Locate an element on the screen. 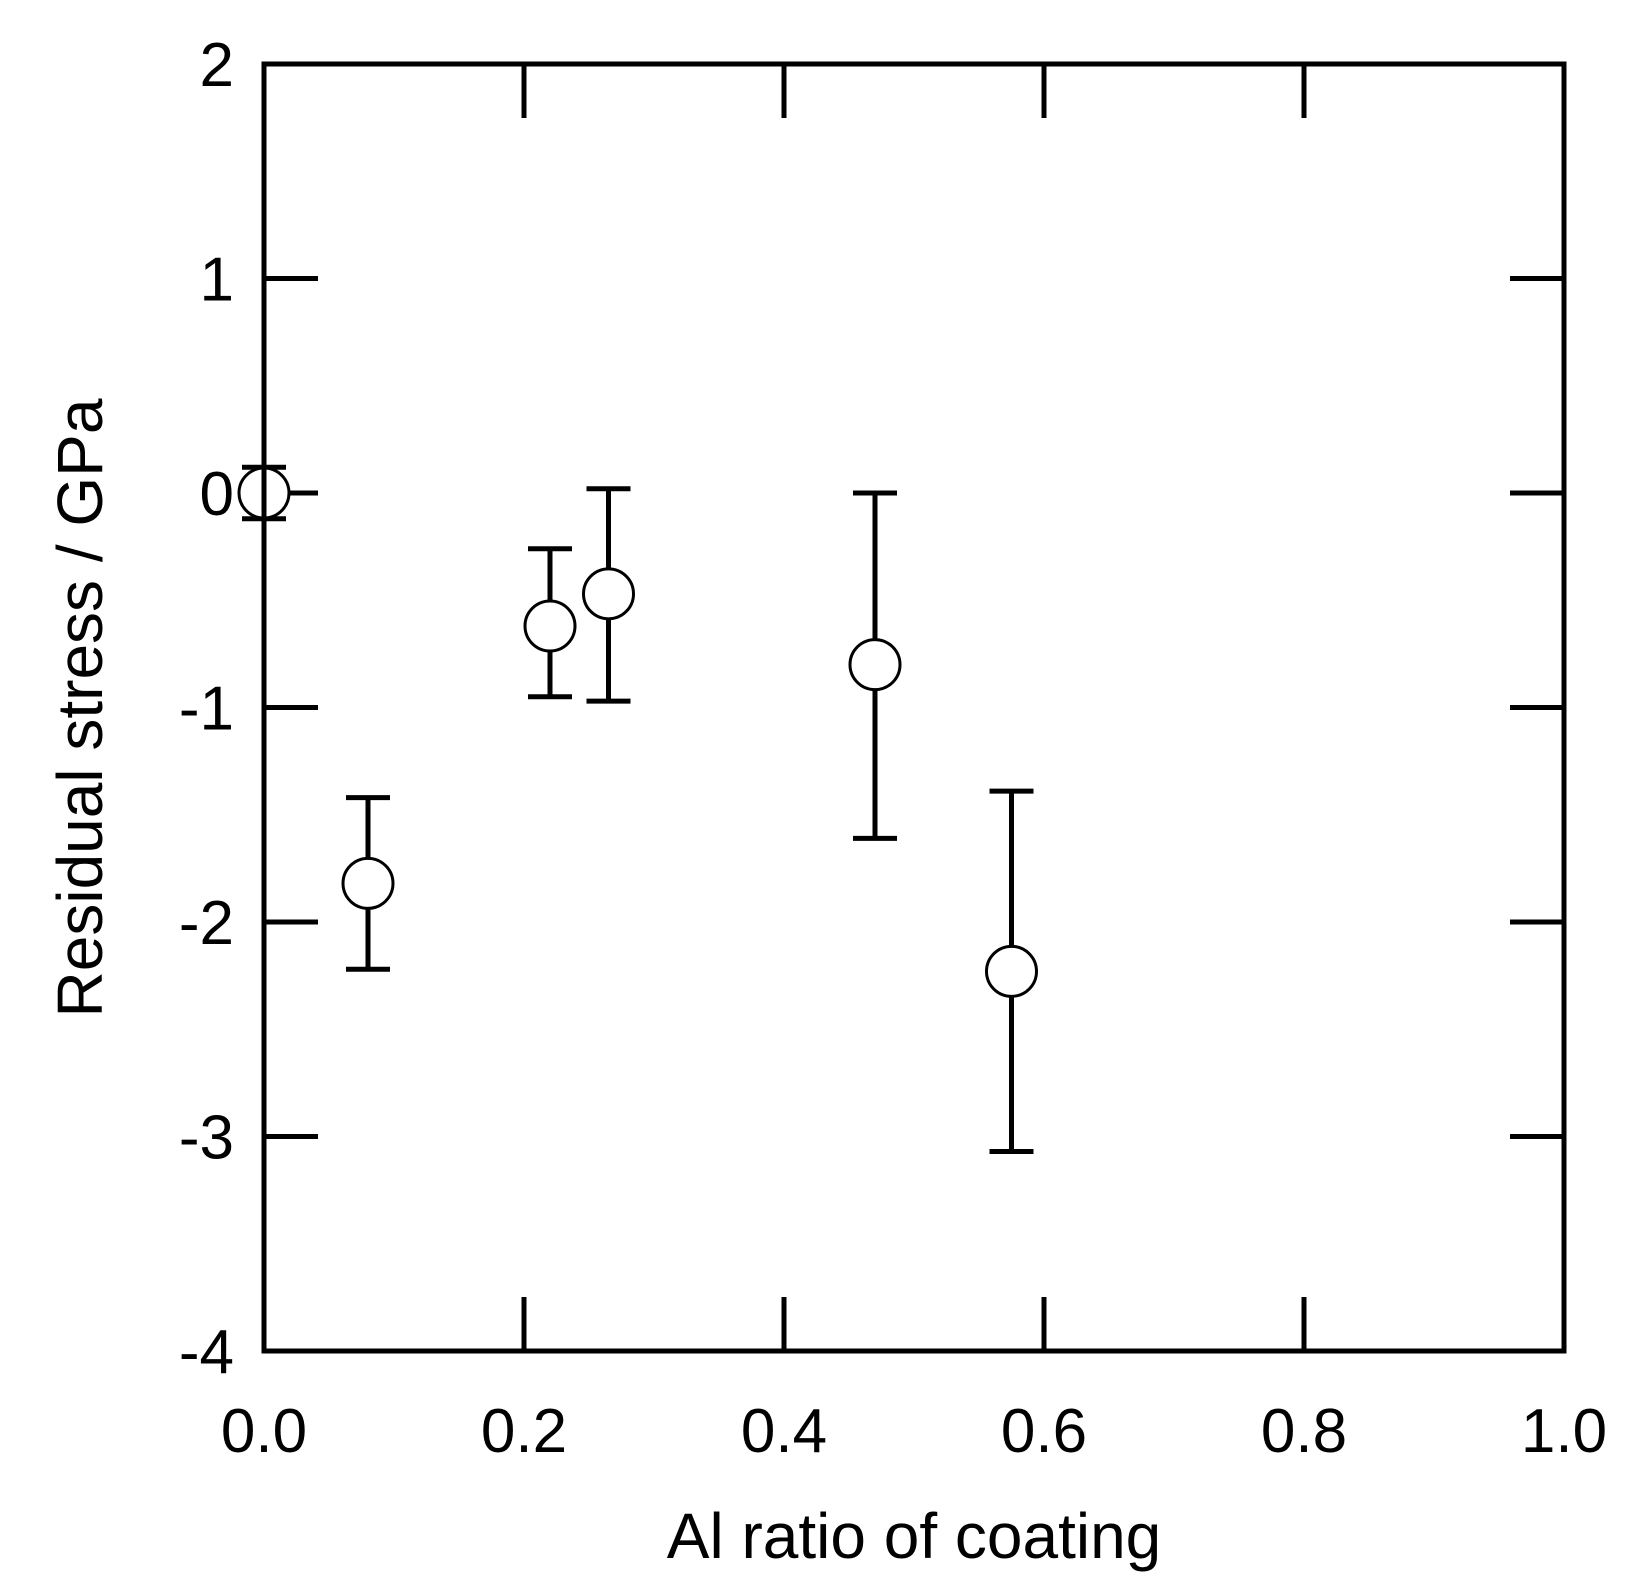 This screenshot has height=1595, width=1635. y-tick-label: -2 is located at coordinates (206, 923).